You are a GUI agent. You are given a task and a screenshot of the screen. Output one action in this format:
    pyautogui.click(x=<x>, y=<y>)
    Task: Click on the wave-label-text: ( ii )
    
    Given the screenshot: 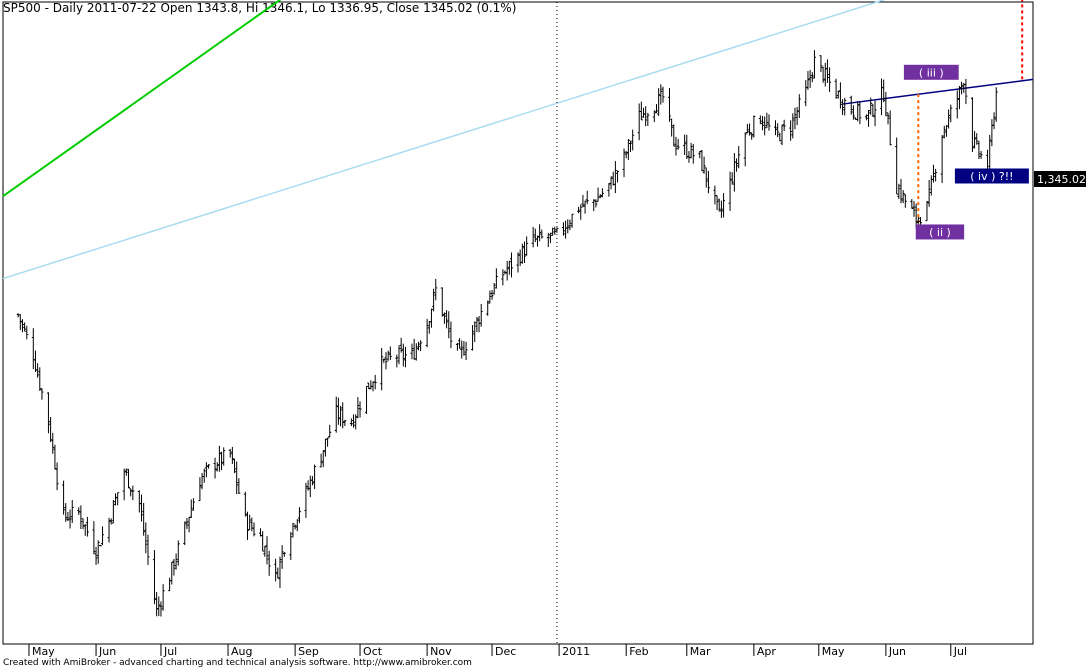 What is the action you would take?
    pyautogui.click(x=940, y=232)
    